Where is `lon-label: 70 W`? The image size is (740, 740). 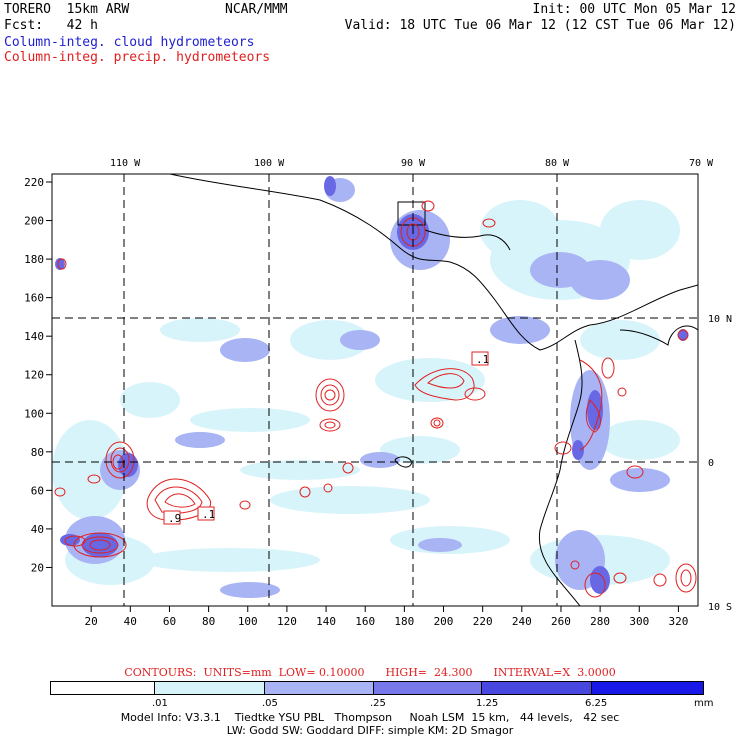
lon-label: 70 W is located at coordinates (701, 163).